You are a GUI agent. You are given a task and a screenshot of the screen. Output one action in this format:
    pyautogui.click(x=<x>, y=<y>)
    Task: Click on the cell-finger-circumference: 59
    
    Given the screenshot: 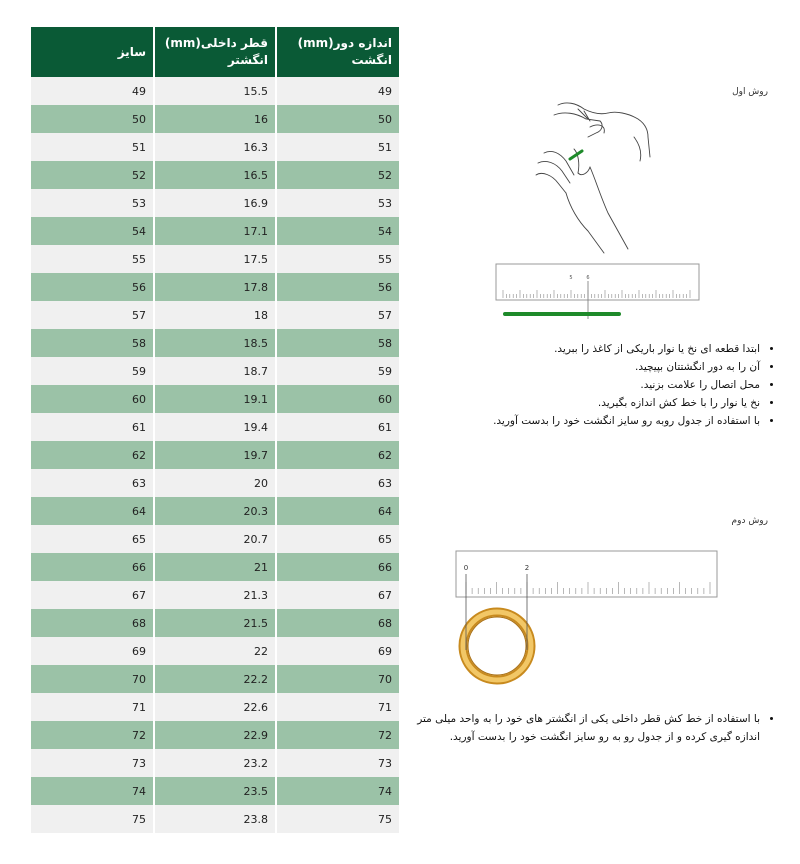 What is the action you would take?
    pyautogui.click(x=337, y=371)
    